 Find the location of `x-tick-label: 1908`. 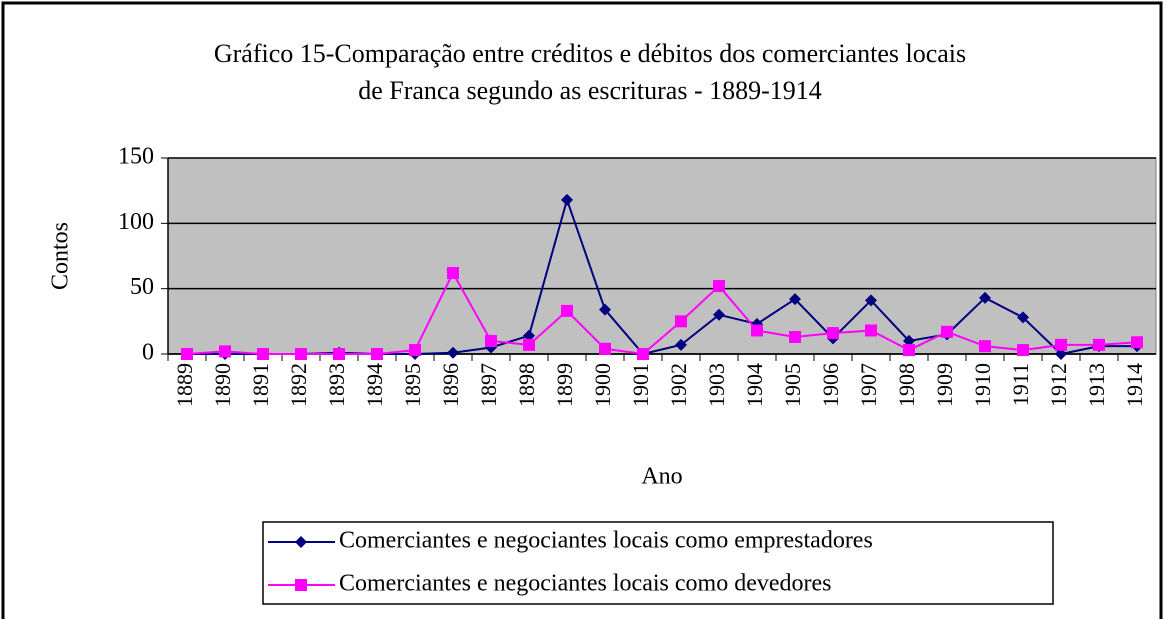

x-tick-label: 1908 is located at coordinates (906, 385).